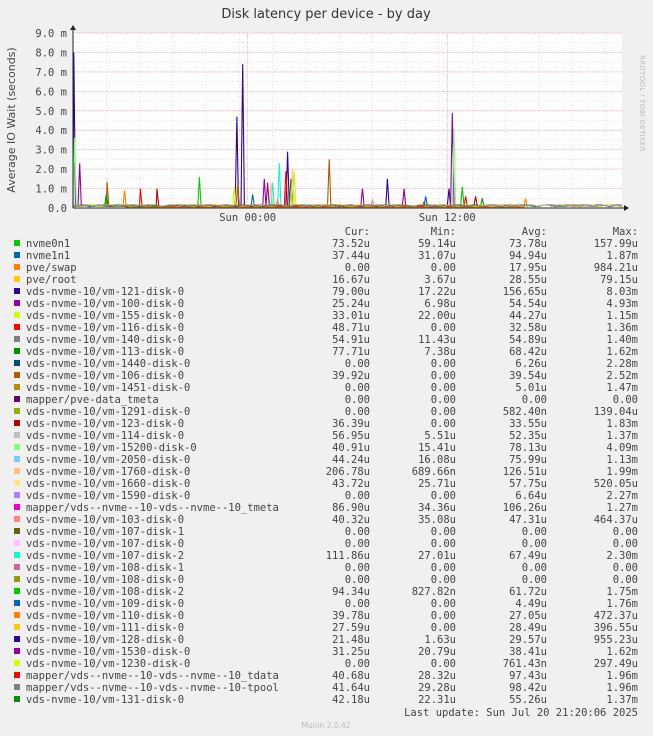  Describe the element at coordinates (437, 340) in the screenshot. I see `legend-value: 11.43u` at that location.